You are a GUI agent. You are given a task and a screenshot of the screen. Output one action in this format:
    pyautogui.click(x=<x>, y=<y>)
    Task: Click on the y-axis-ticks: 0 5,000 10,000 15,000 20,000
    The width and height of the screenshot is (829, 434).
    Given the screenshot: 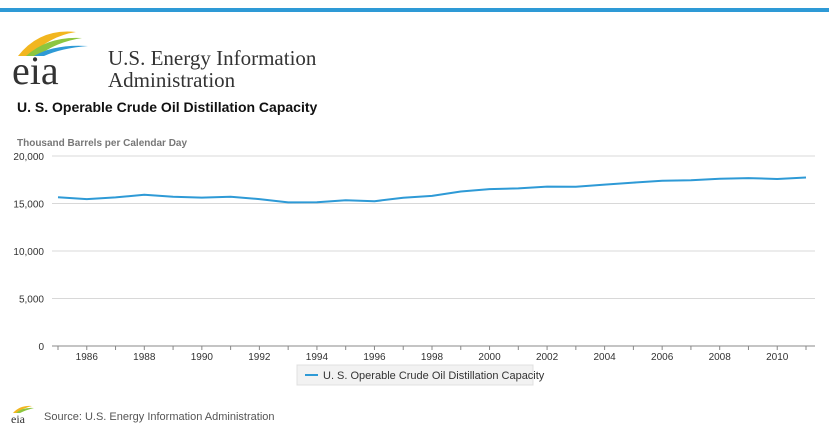 What is the action you would take?
    pyautogui.click(x=28, y=252)
    